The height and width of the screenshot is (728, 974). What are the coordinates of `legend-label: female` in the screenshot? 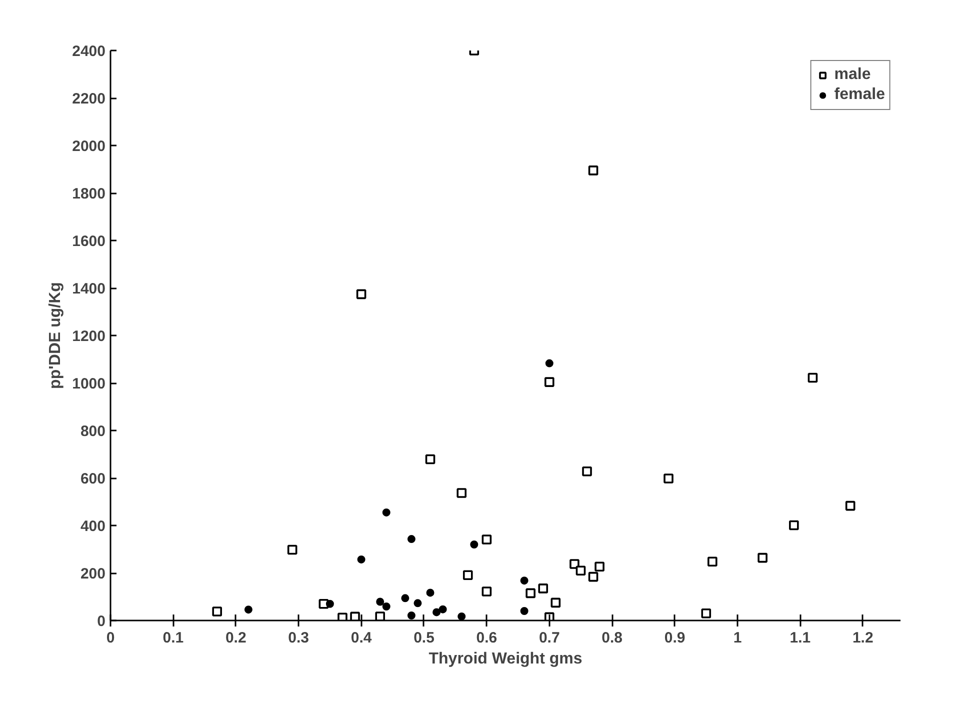 It's located at (859, 95).